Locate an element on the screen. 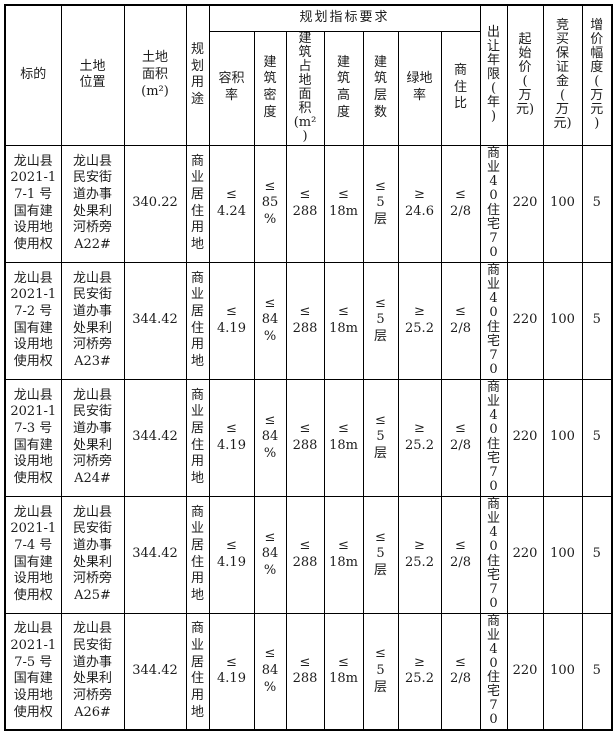 This screenshot has width=615, height=744. col-header-plot-ratio: 容积 率 is located at coordinates (231, 88).